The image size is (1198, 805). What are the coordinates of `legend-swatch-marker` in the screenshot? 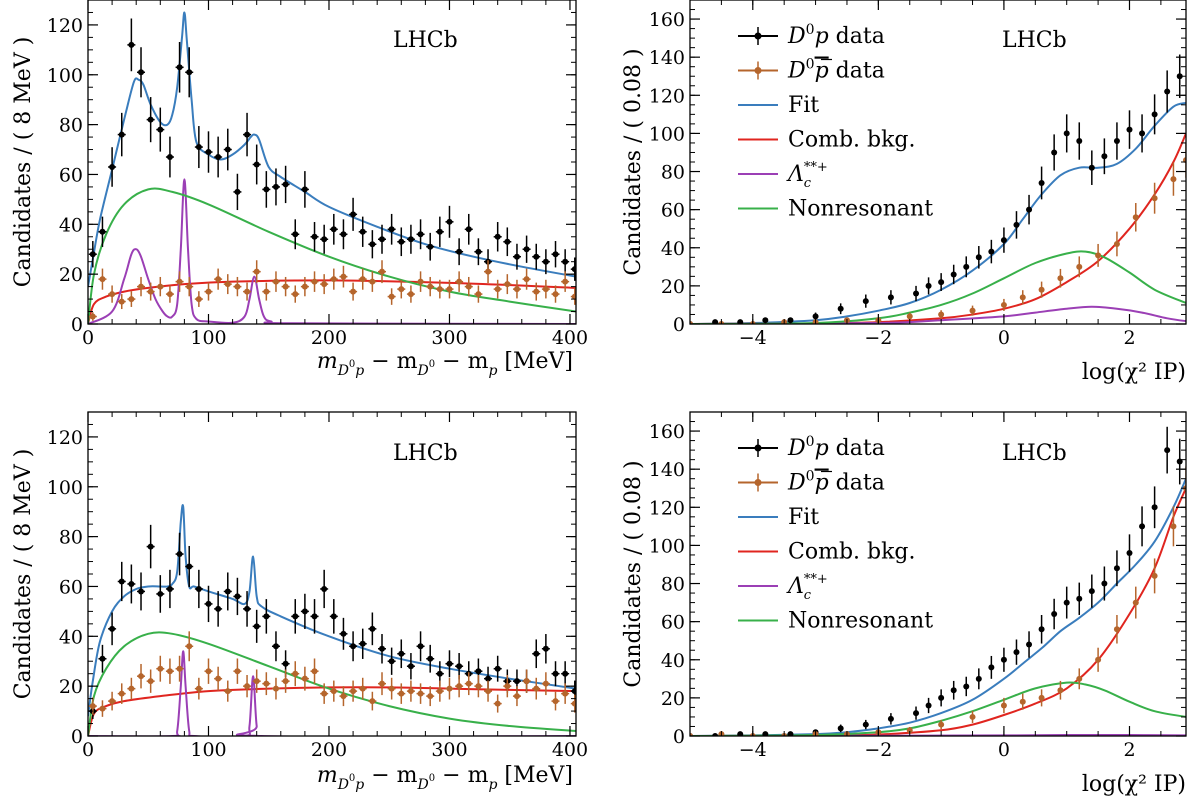 It's located at (758, 482).